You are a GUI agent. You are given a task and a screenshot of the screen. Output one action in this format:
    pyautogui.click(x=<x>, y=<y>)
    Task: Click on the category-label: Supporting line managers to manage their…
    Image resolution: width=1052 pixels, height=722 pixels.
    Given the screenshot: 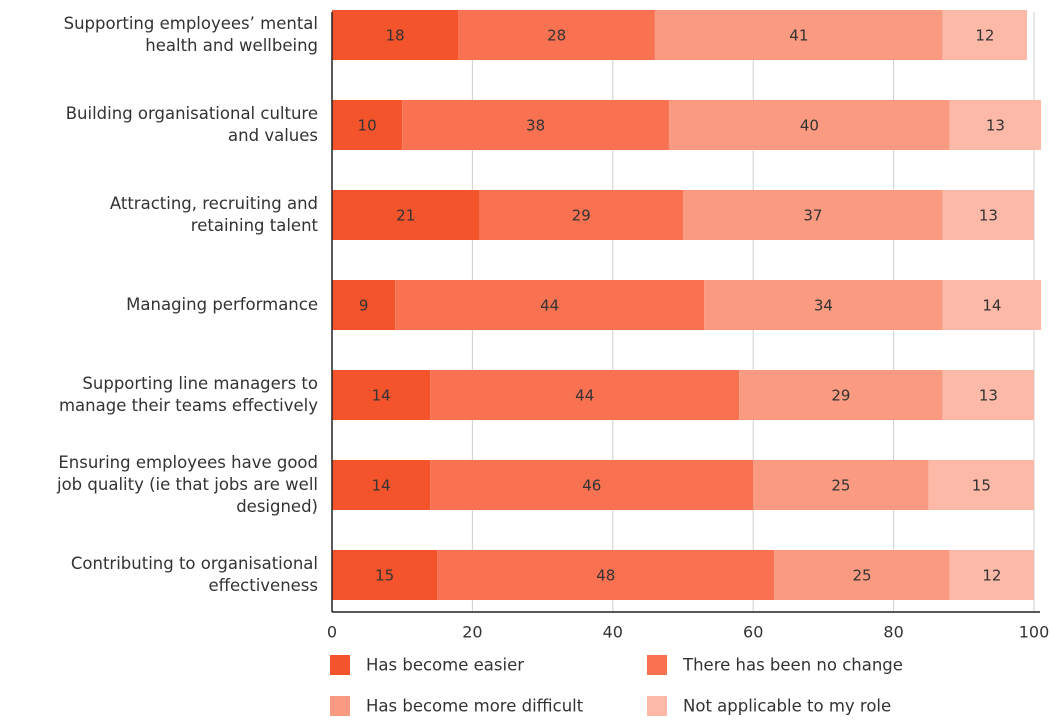 What is the action you would take?
    pyautogui.click(x=188, y=394)
    